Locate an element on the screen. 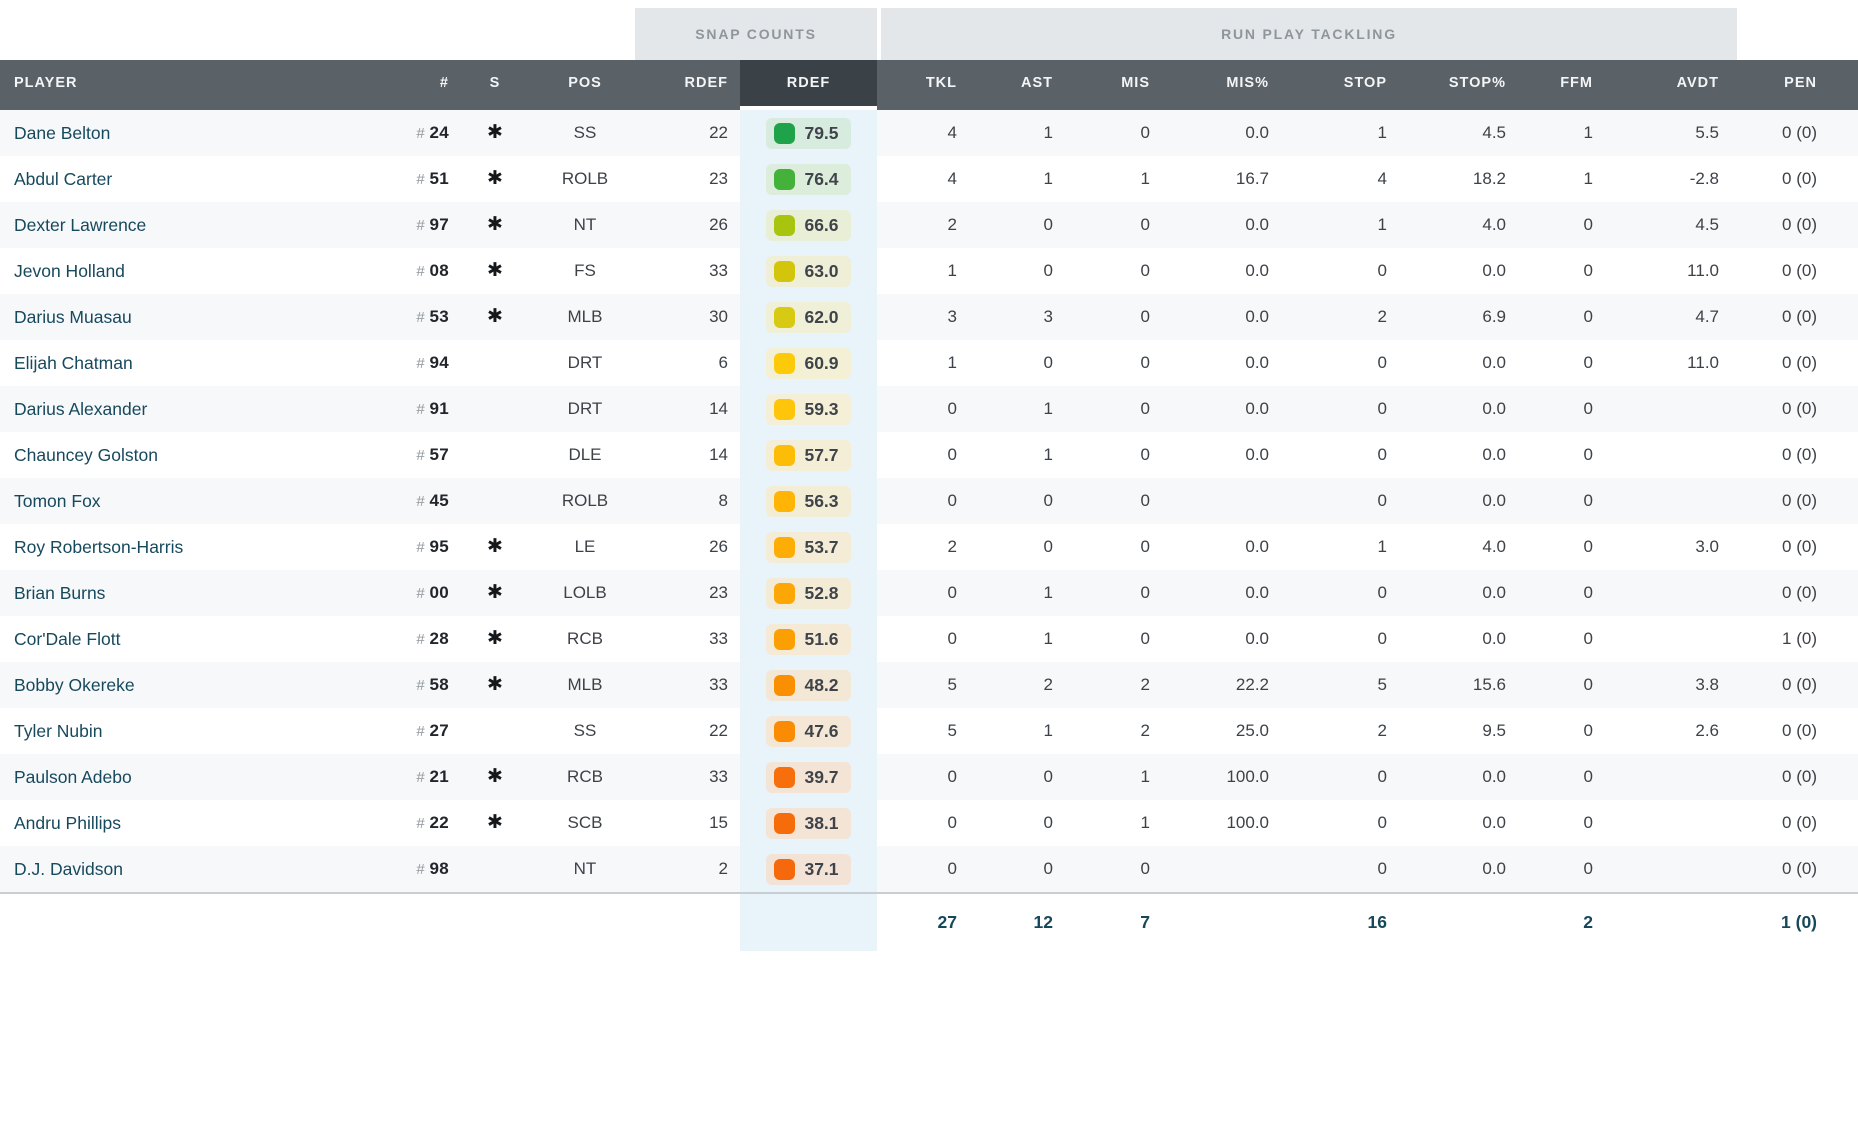 Image resolution: width=1858 pixels, height=1128 pixels. tkl-cell: 0 is located at coordinates (952, 454).